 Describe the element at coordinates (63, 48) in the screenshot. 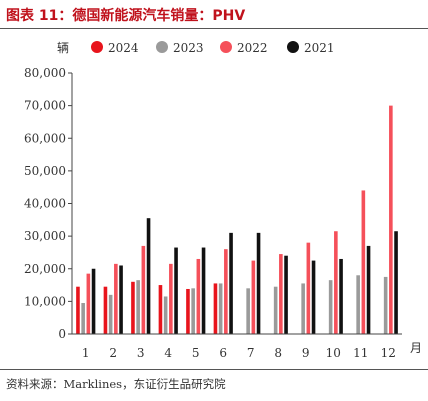

I see `y-axis-label: 辆` at that location.